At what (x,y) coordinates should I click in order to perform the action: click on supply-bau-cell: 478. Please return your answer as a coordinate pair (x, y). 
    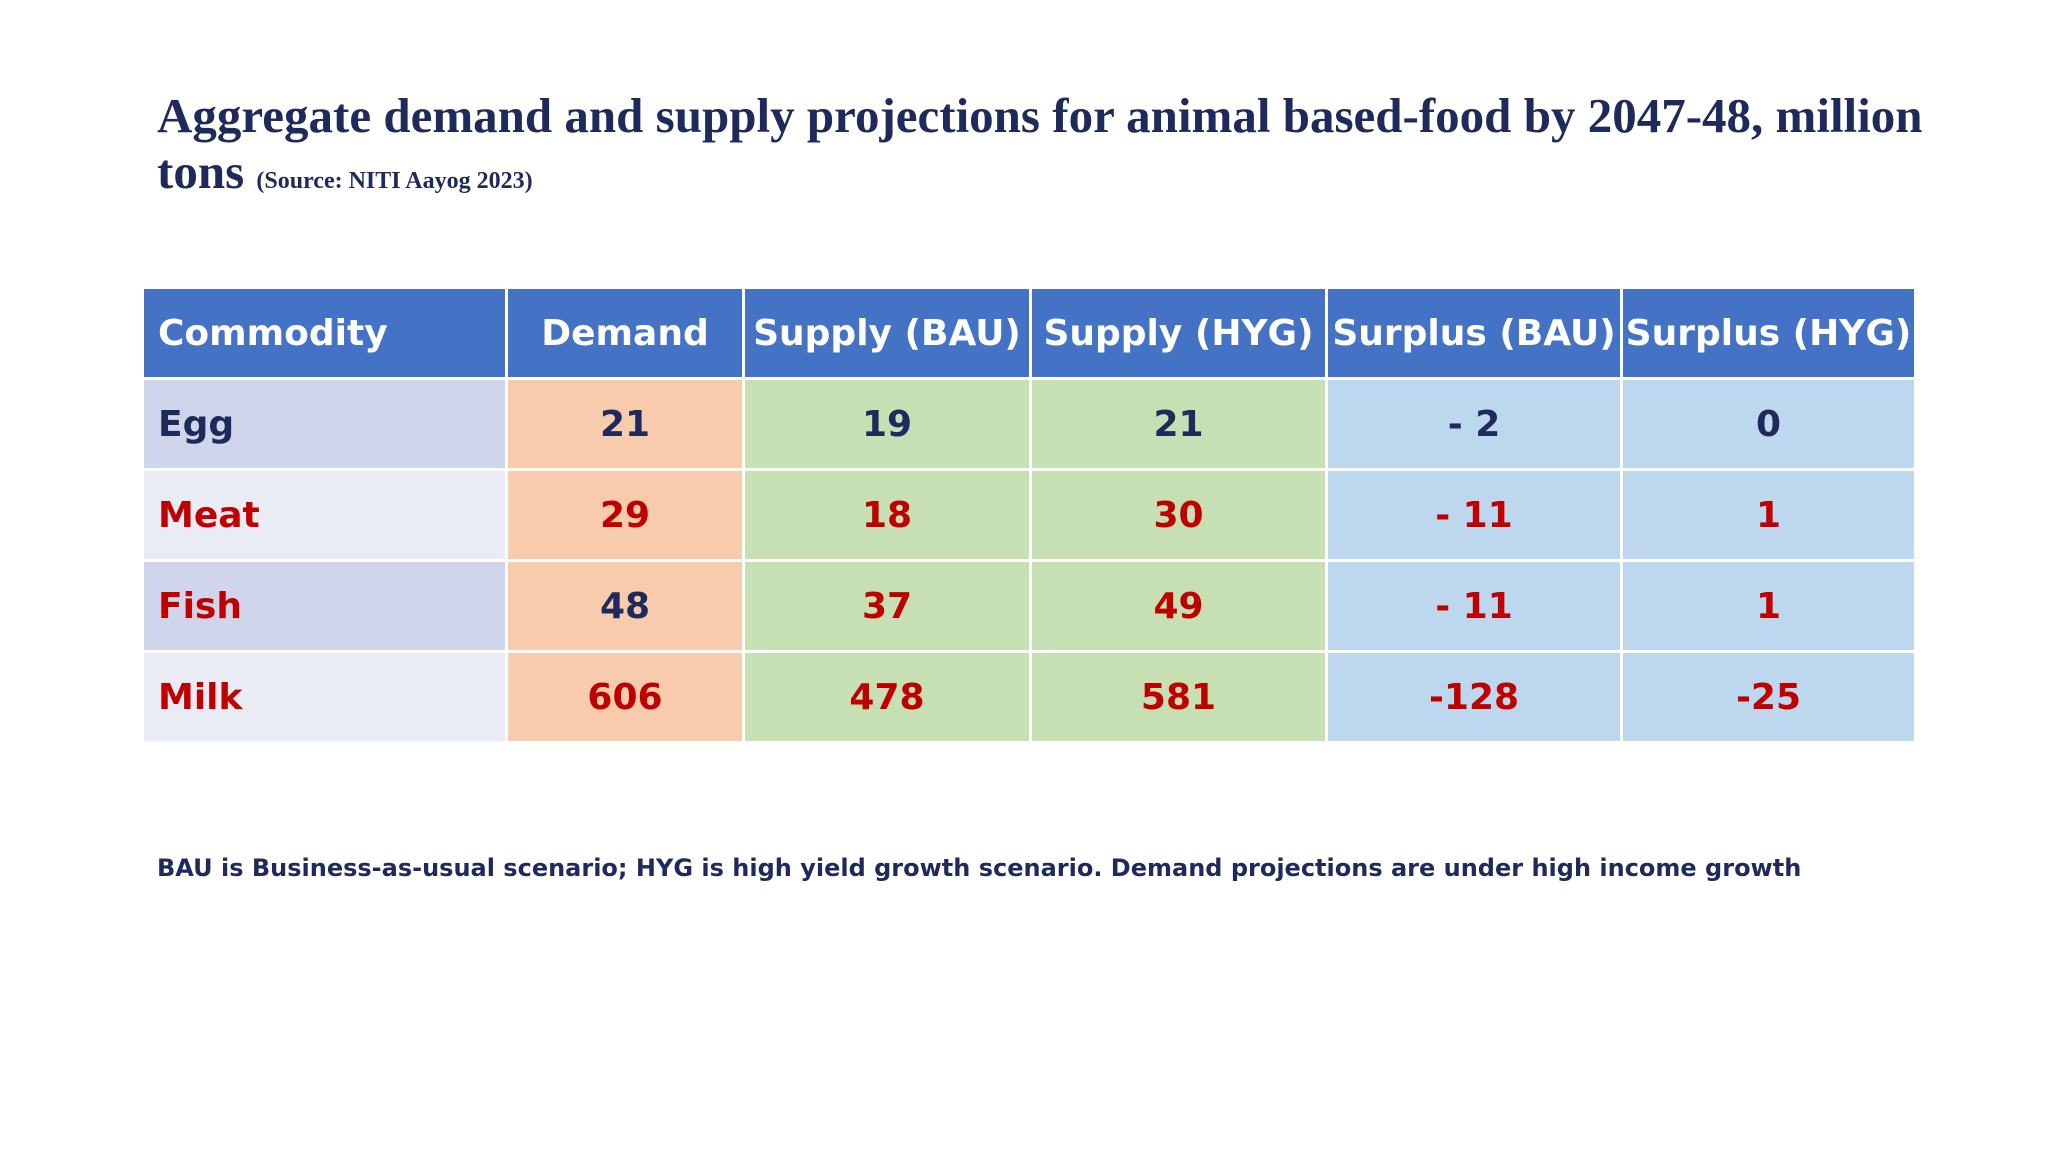
    Looking at the image, I should click on (887, 697).